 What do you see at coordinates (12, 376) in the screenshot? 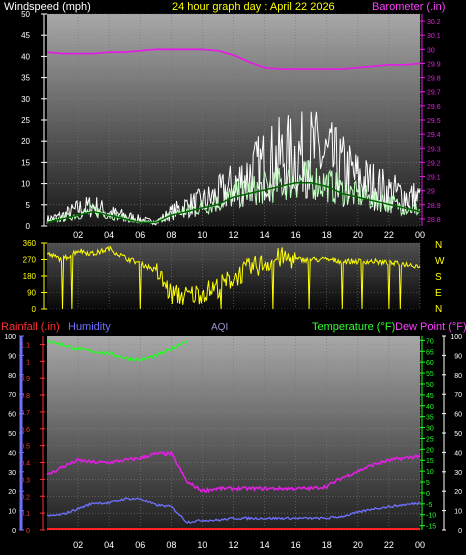
I see `humidity-tick-label: 80` at bounding box center [12, 376].